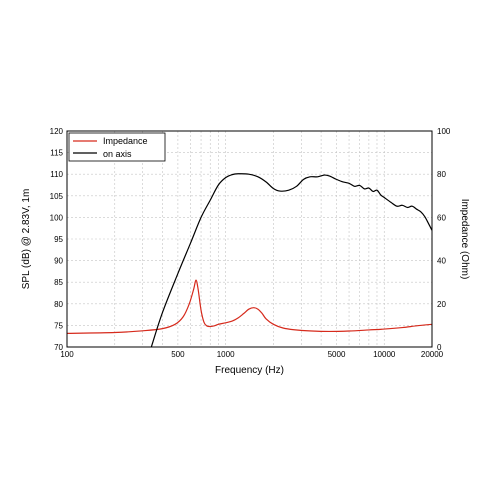  What do you see at coordinates (441, 261) in the screenshot?
I see `y-right-tick-label: 40` at bounding box center [441, 261].